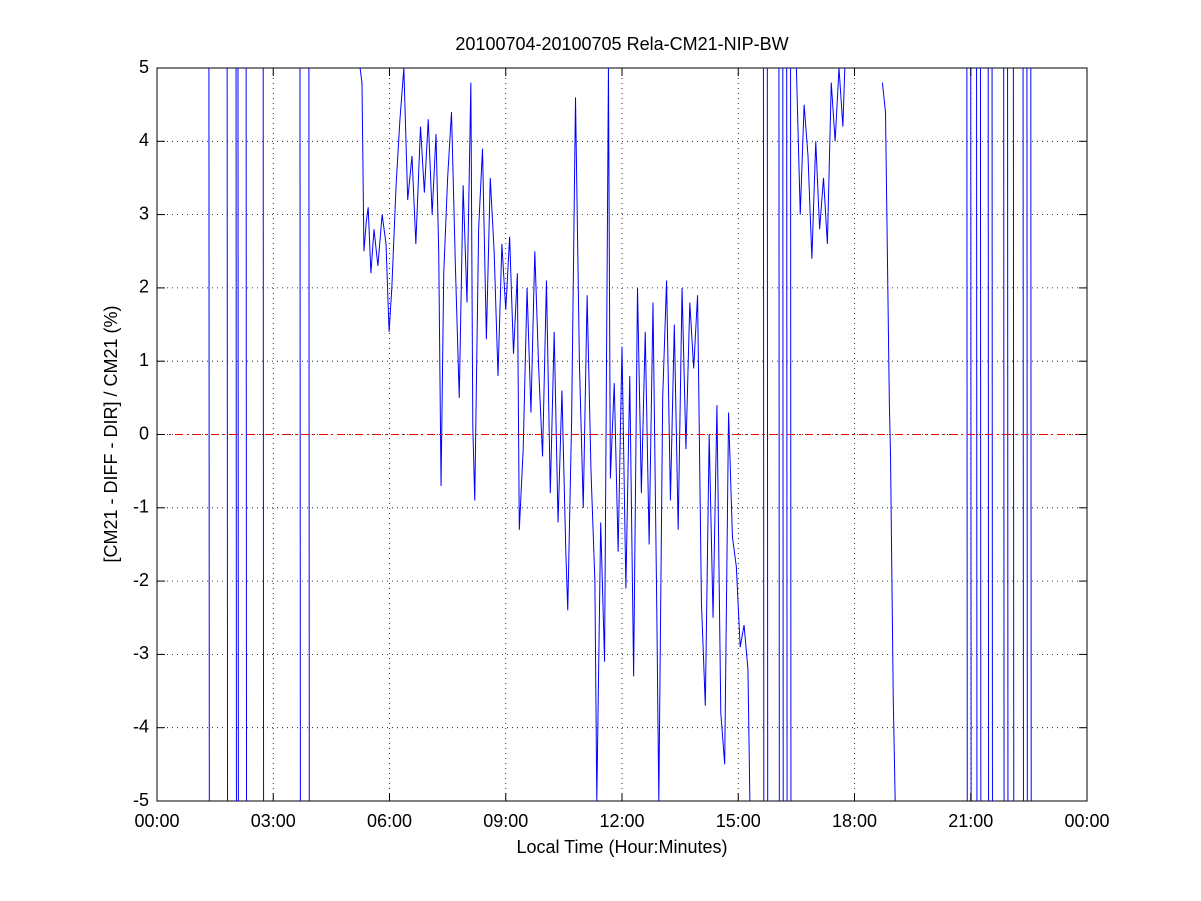  I want to click on x-tick-label: 09:00, so click(505, 821).